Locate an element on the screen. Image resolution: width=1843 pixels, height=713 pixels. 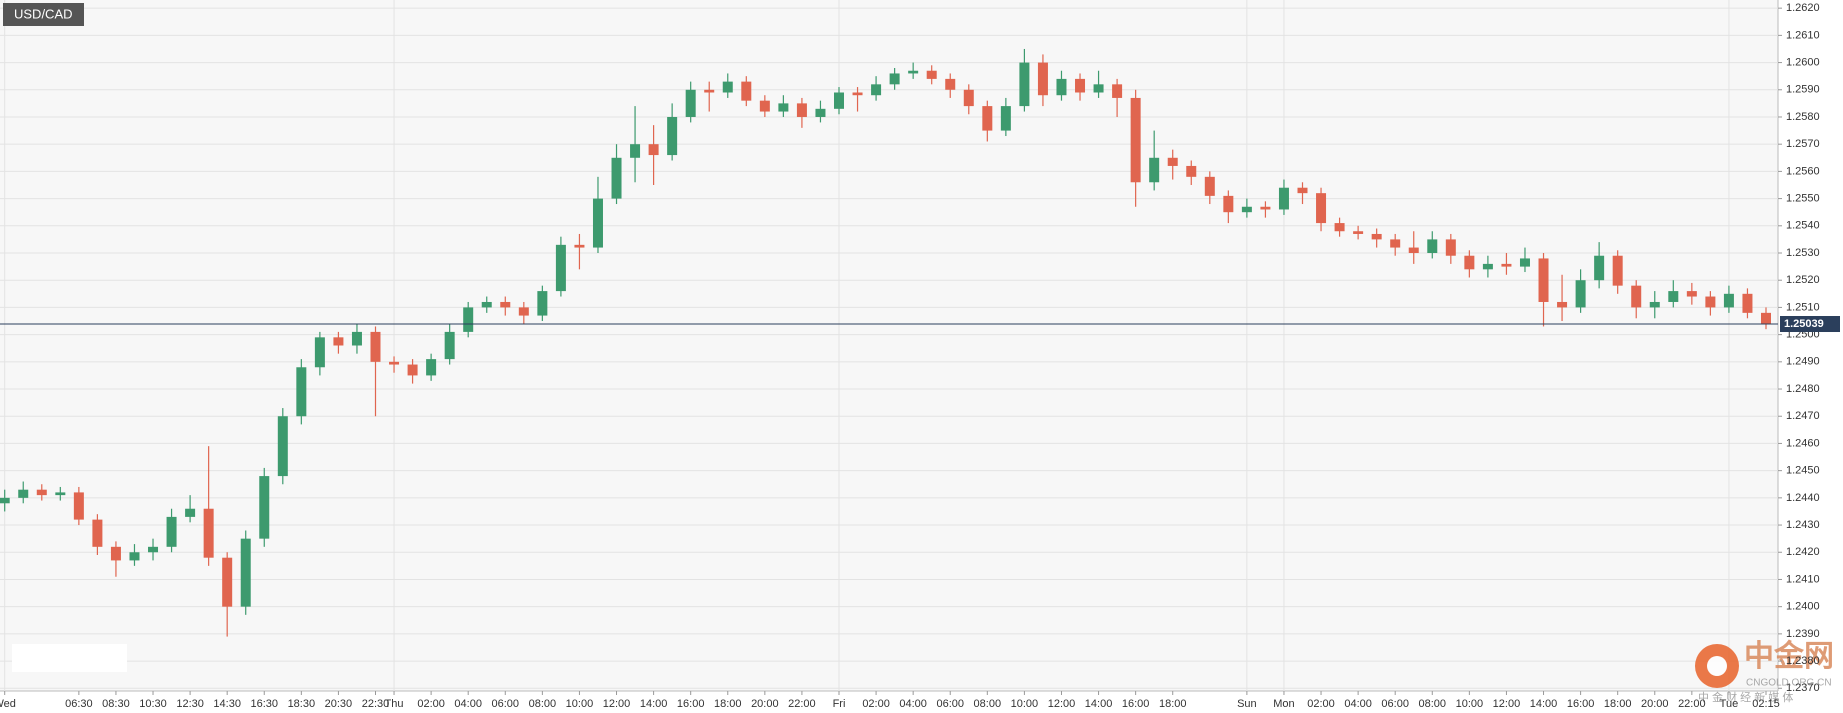
y-tick-label: 1.2520 is located at coordinates (1803, 280).